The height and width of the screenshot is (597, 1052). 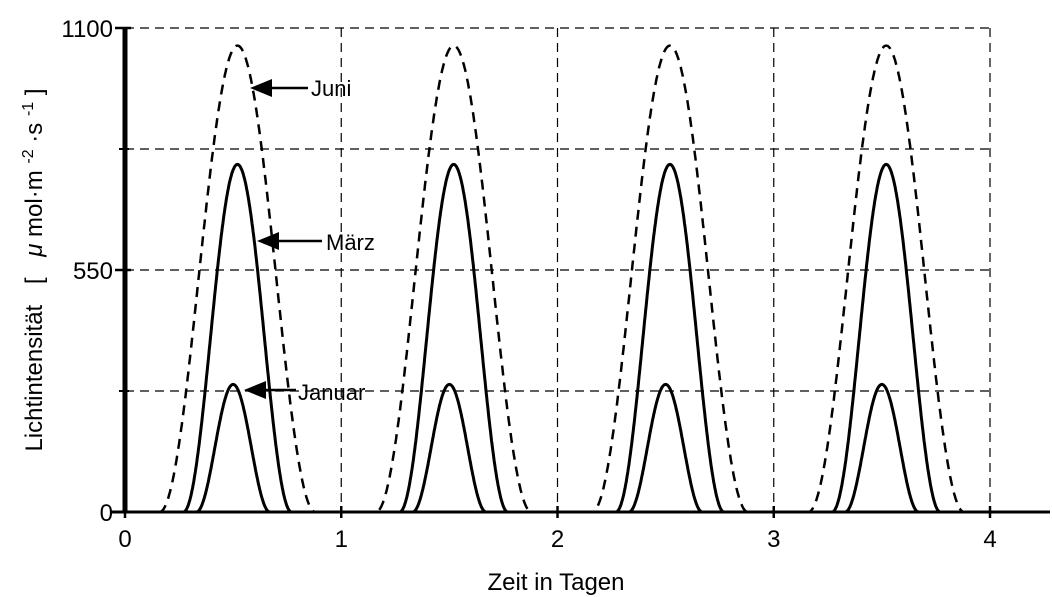 I want to click on y-axis-title-main: Lichtintensität, so click(x=34, y=377).